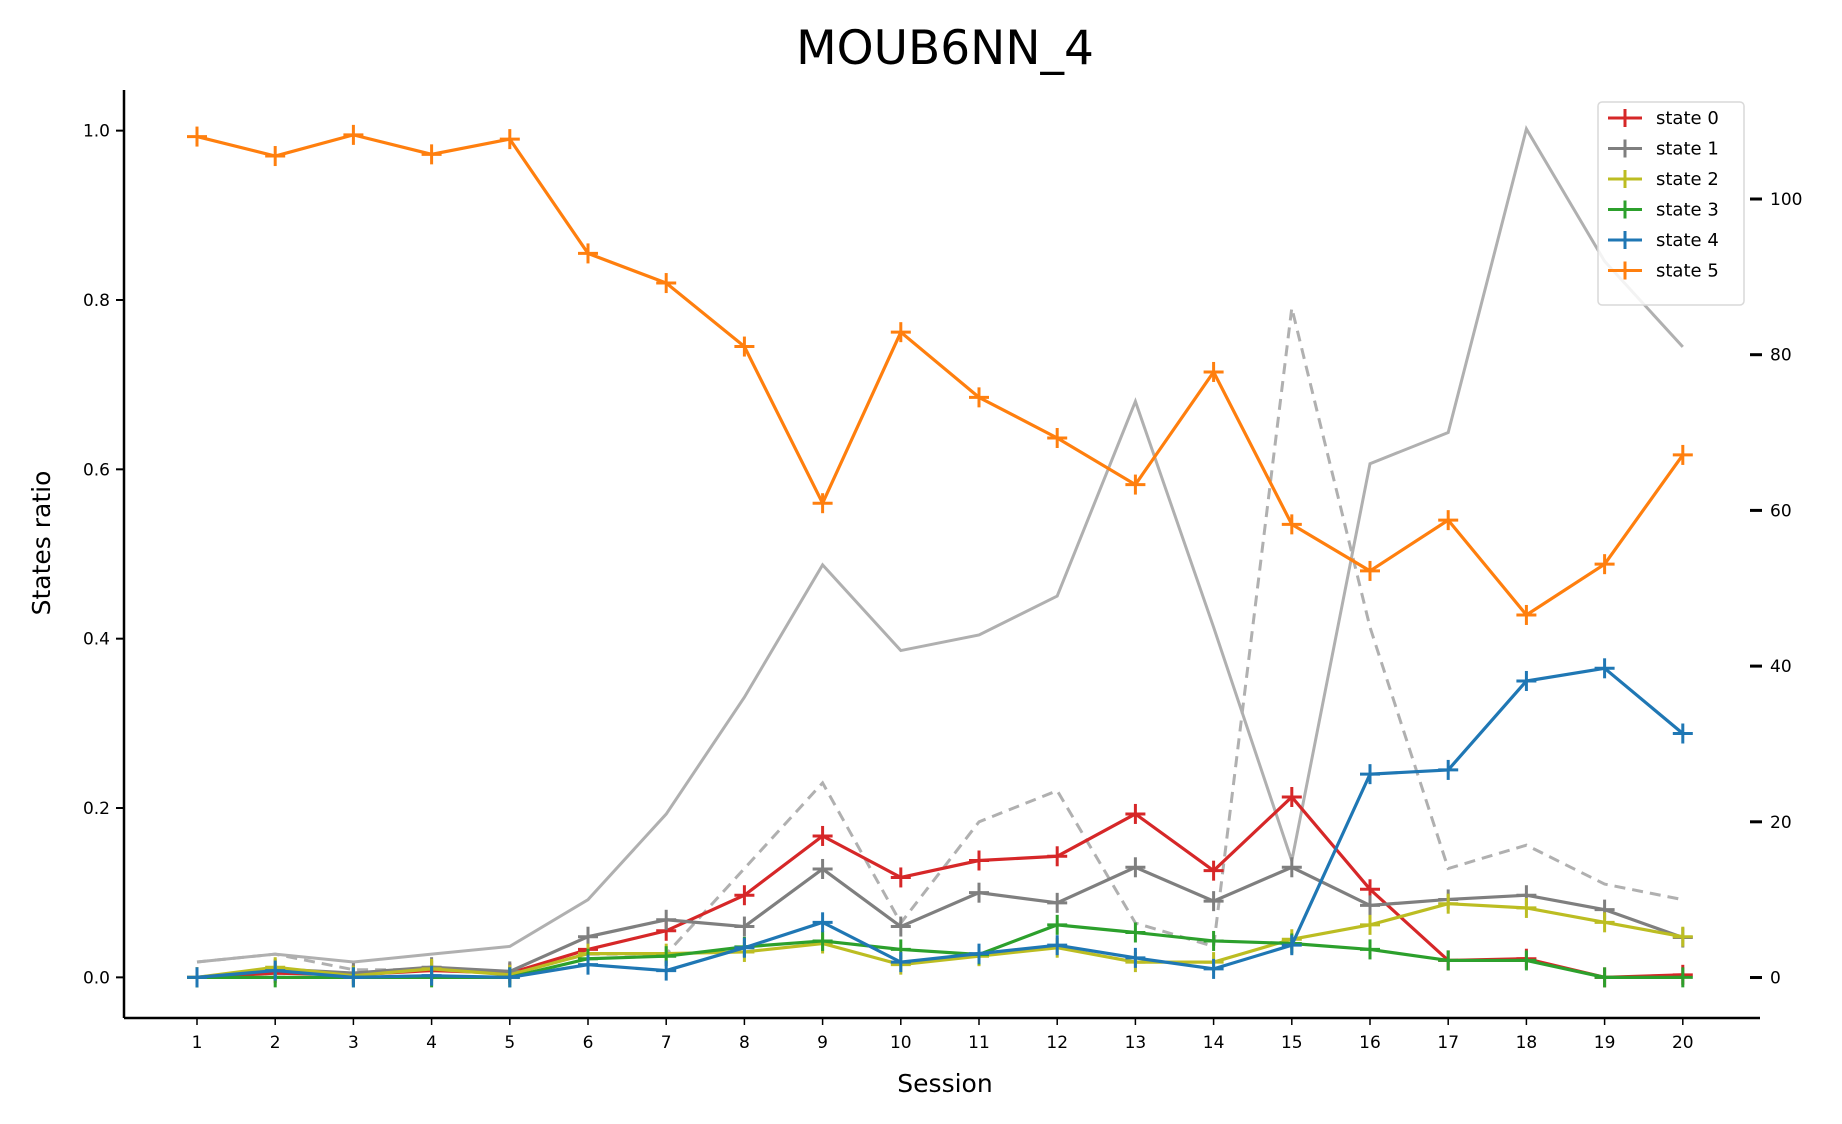 The width and height of the screenshot is (1842, 1124). Describe the element at coordinates (96, 809) in the screenshot. I see `y-tick-label: 0.2` at that location.